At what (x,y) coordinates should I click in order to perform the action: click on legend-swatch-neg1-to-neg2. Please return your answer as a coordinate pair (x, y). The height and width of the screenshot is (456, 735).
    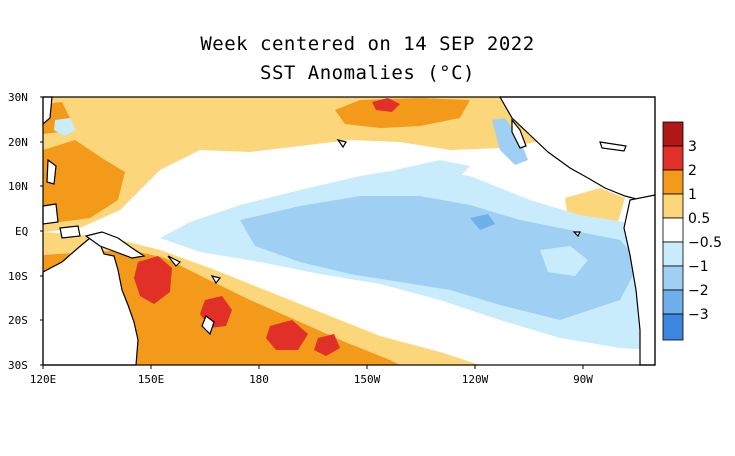
    Looking at the image, I should click on (673, 278).